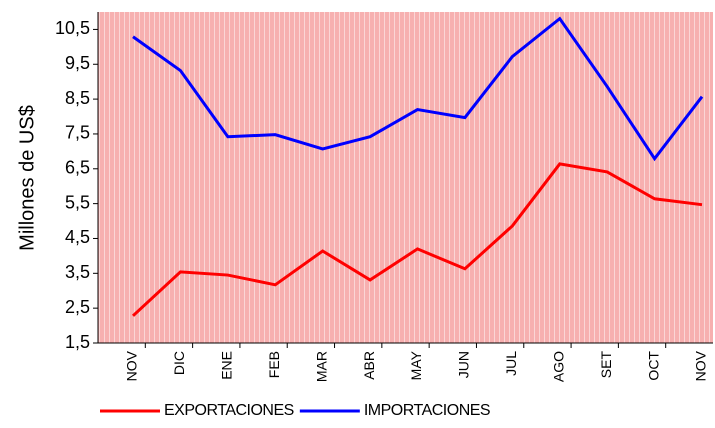  Describe the element at coordinates (606, 365) in the screenshot. I see `x-tick-label: SET` at that location.